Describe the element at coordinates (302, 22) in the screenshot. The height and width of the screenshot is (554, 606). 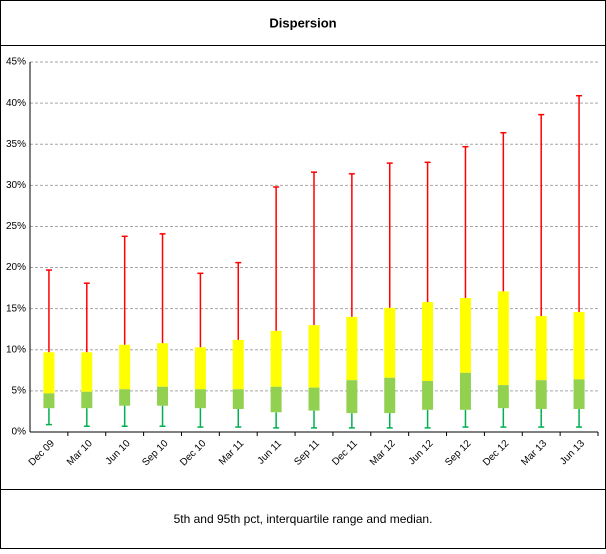
I see `chart-title: Dispersion` at that location.